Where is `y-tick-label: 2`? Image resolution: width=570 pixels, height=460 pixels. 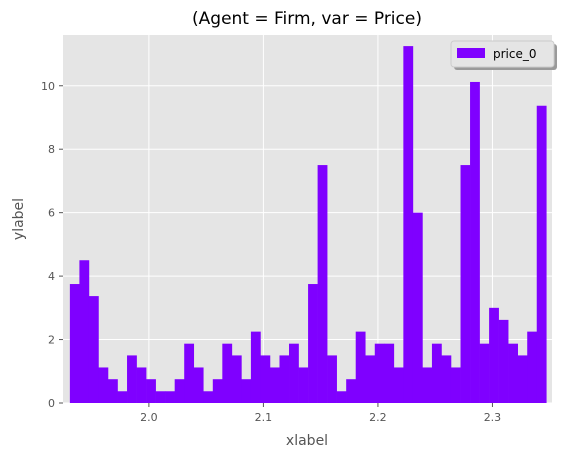 y-tick-label: 2 is located at coordinates (51, 340).